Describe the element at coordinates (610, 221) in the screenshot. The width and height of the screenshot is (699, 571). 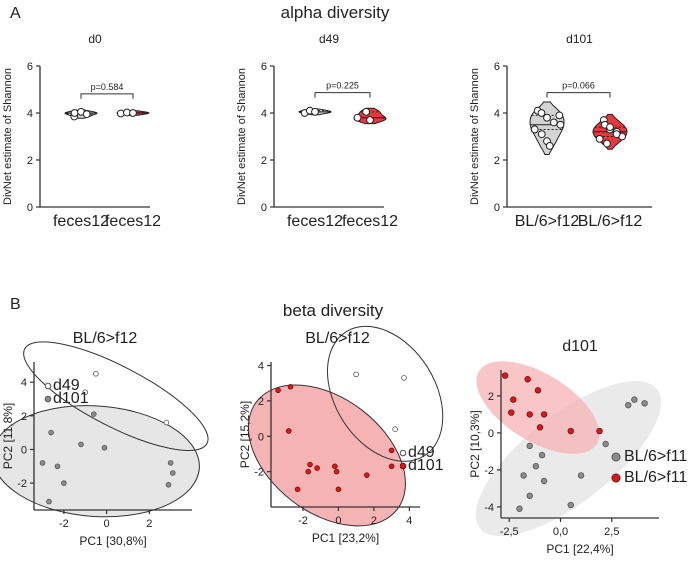
I see `x-tick-label: BL/6>f12` at that location.